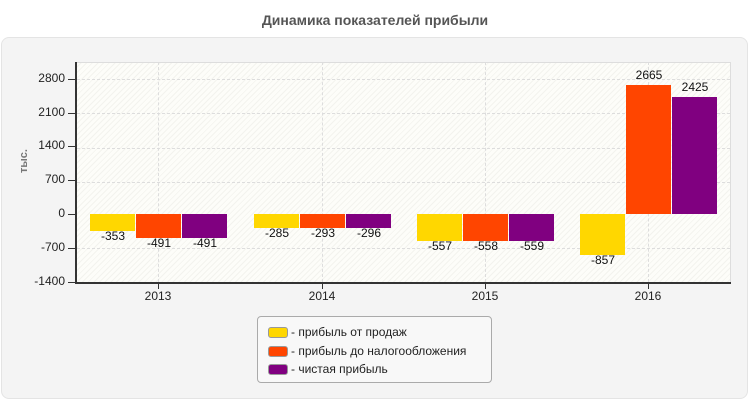 Image resolution: width=750 pixels, height=400 pixels. What do you see at coordinates (440, 245) in the screenshot?
I see `bar-value-label: -557` at bounding box center [440, 245].